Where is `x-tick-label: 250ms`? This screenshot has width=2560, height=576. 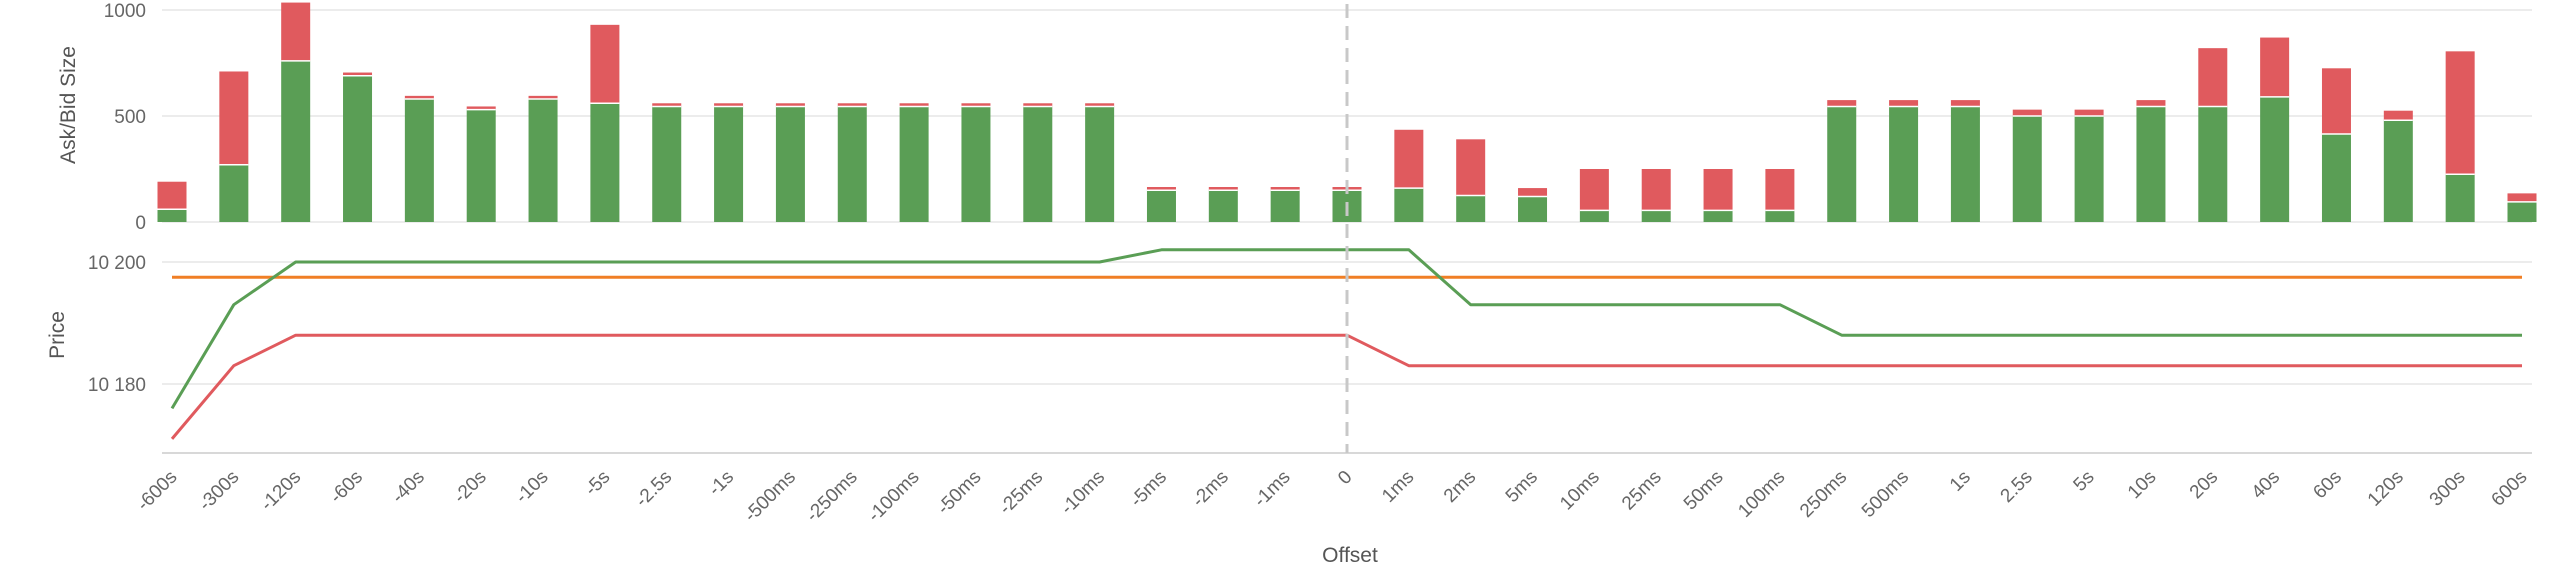 x-tick-label: 250ms is located at coordinates (1823, 494).